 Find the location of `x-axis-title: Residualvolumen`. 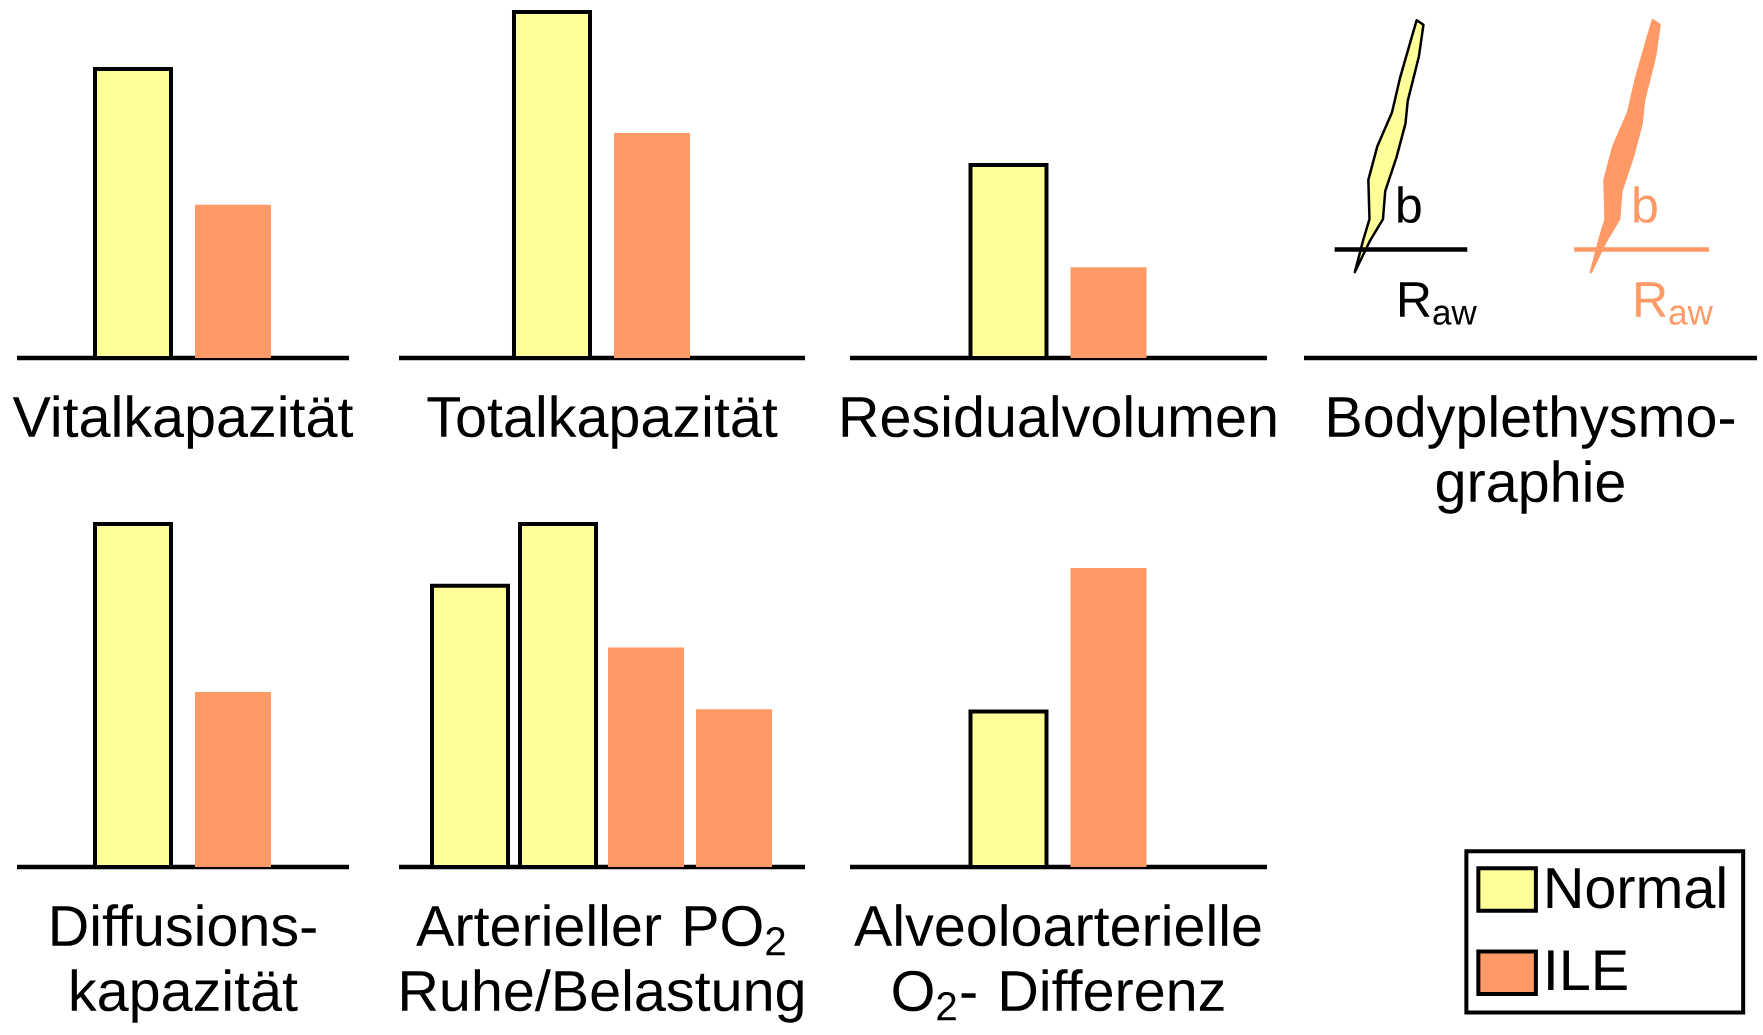

x-axis-title: Residualvolumen is located at coordinates (1059, 416).